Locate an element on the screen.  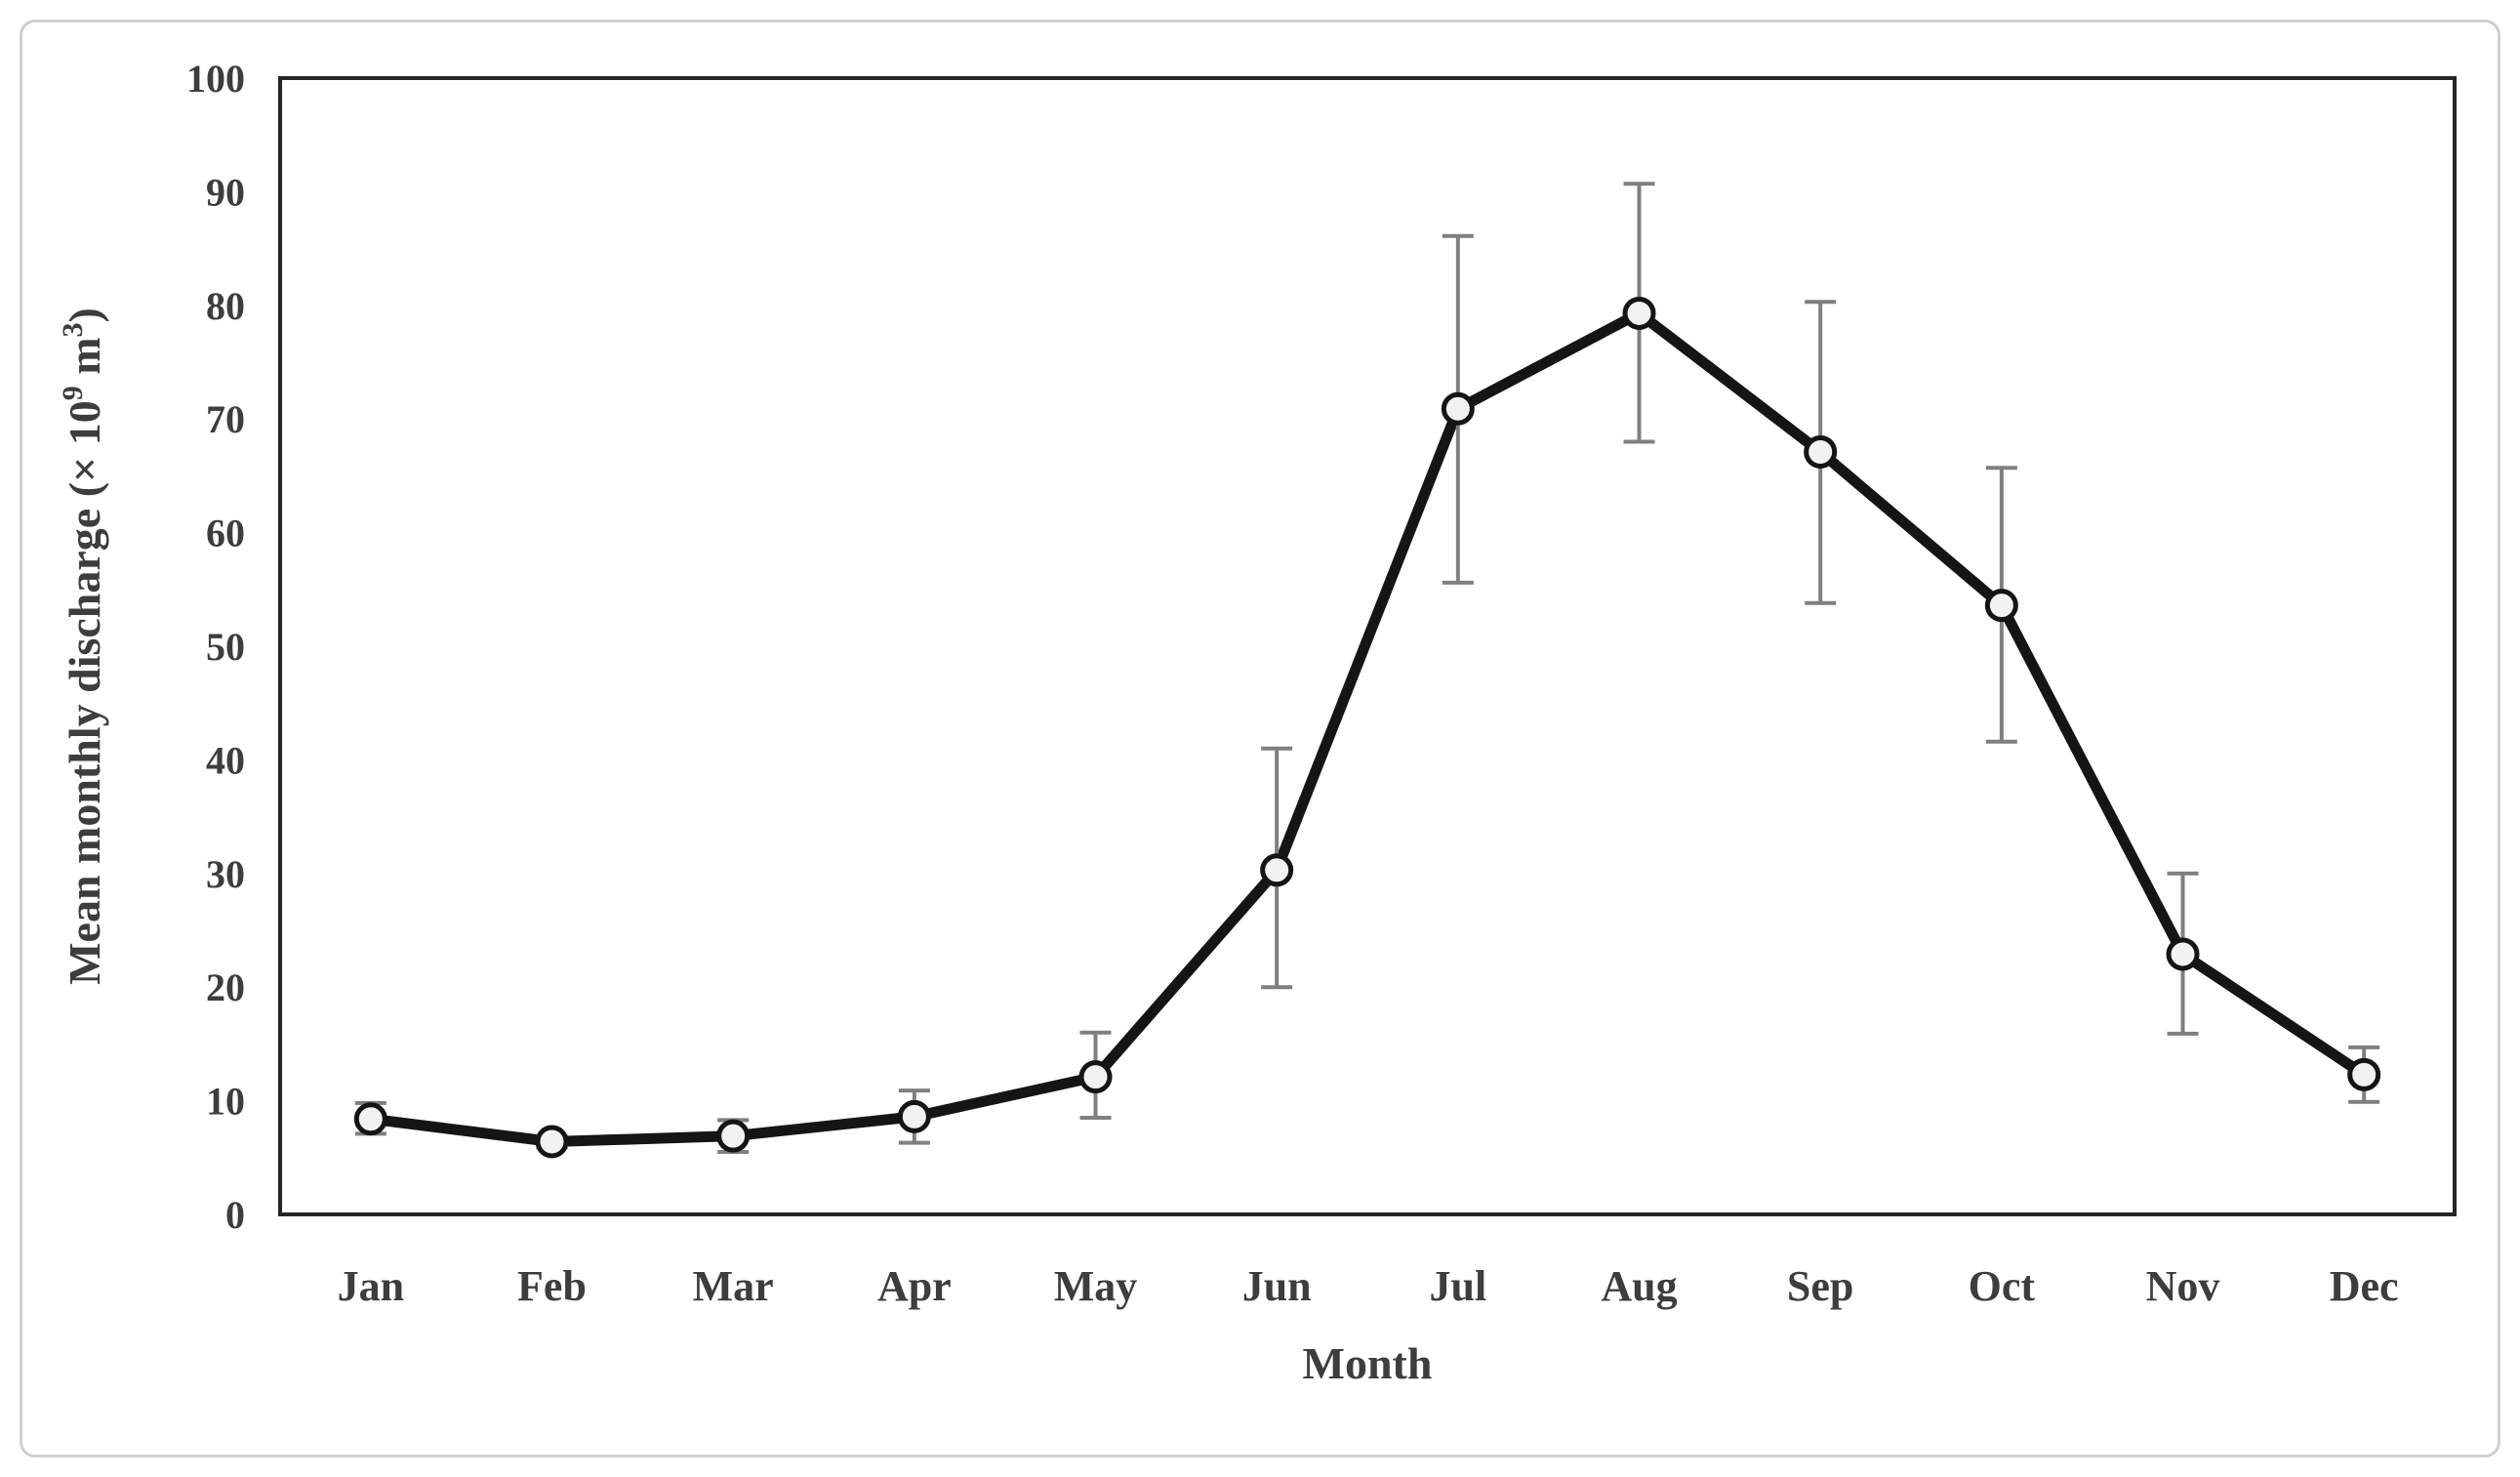
x-tick-label: Feb is located at coordinates (552, 1286).